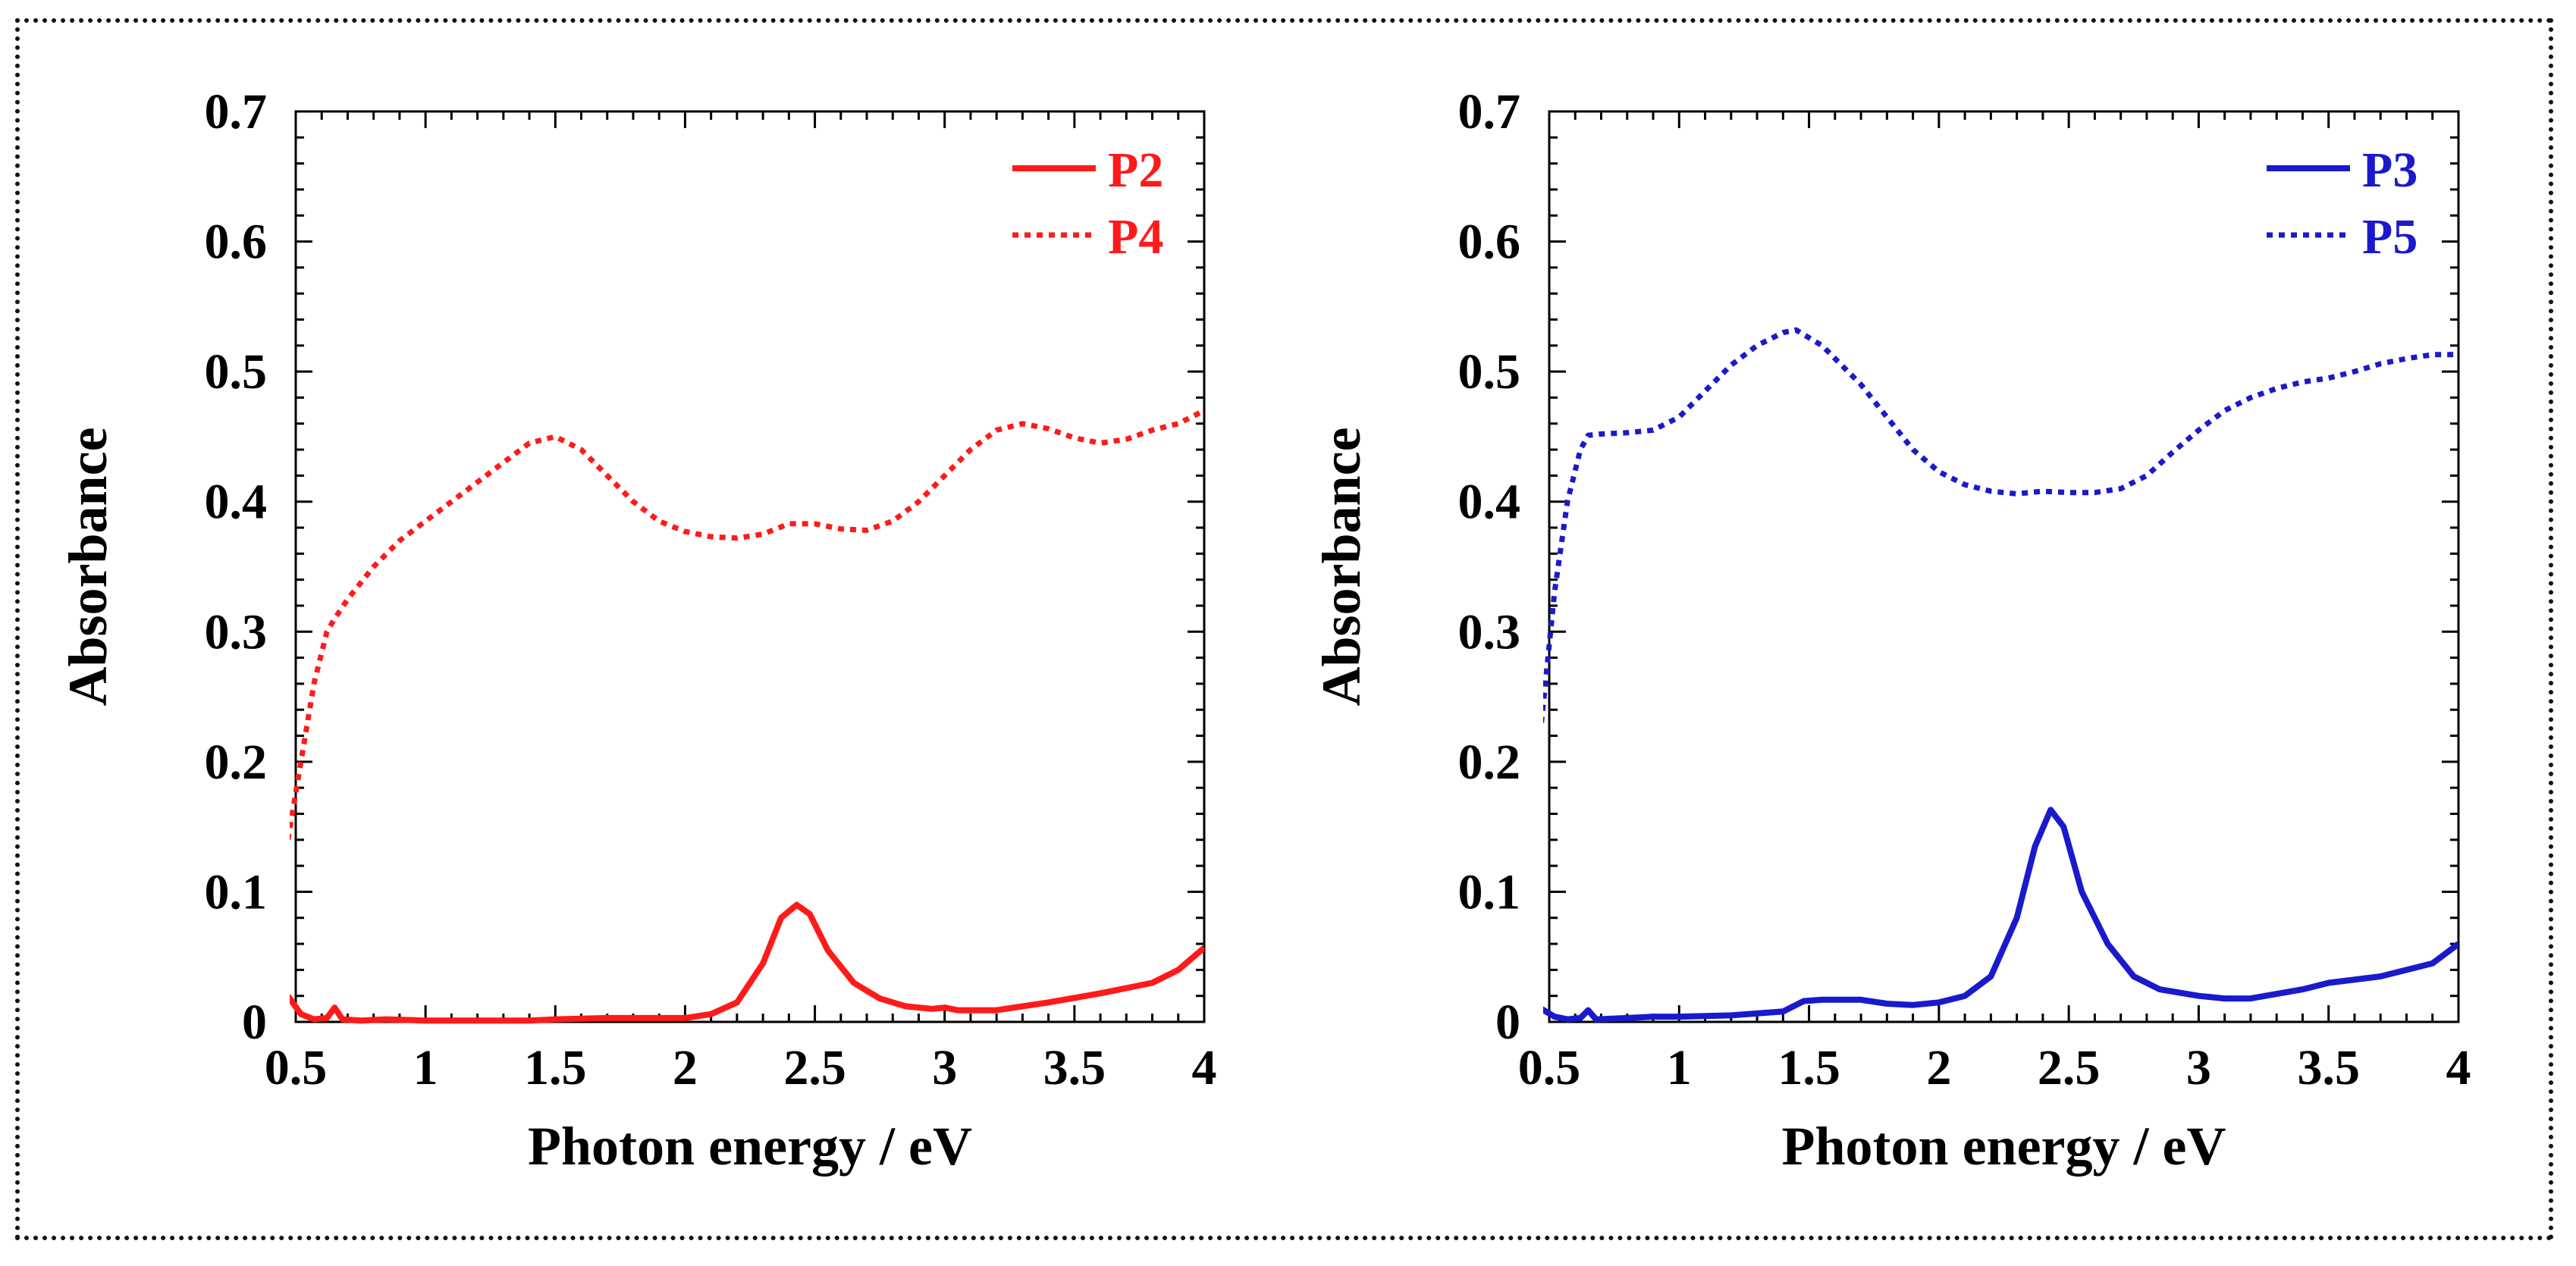 This screenshot has width=2576, height=1266. What do you see at coordinates (1135, 170) in the screenshot?
I see `legend-label-p2: P2` at bounding box center [1135, 170].